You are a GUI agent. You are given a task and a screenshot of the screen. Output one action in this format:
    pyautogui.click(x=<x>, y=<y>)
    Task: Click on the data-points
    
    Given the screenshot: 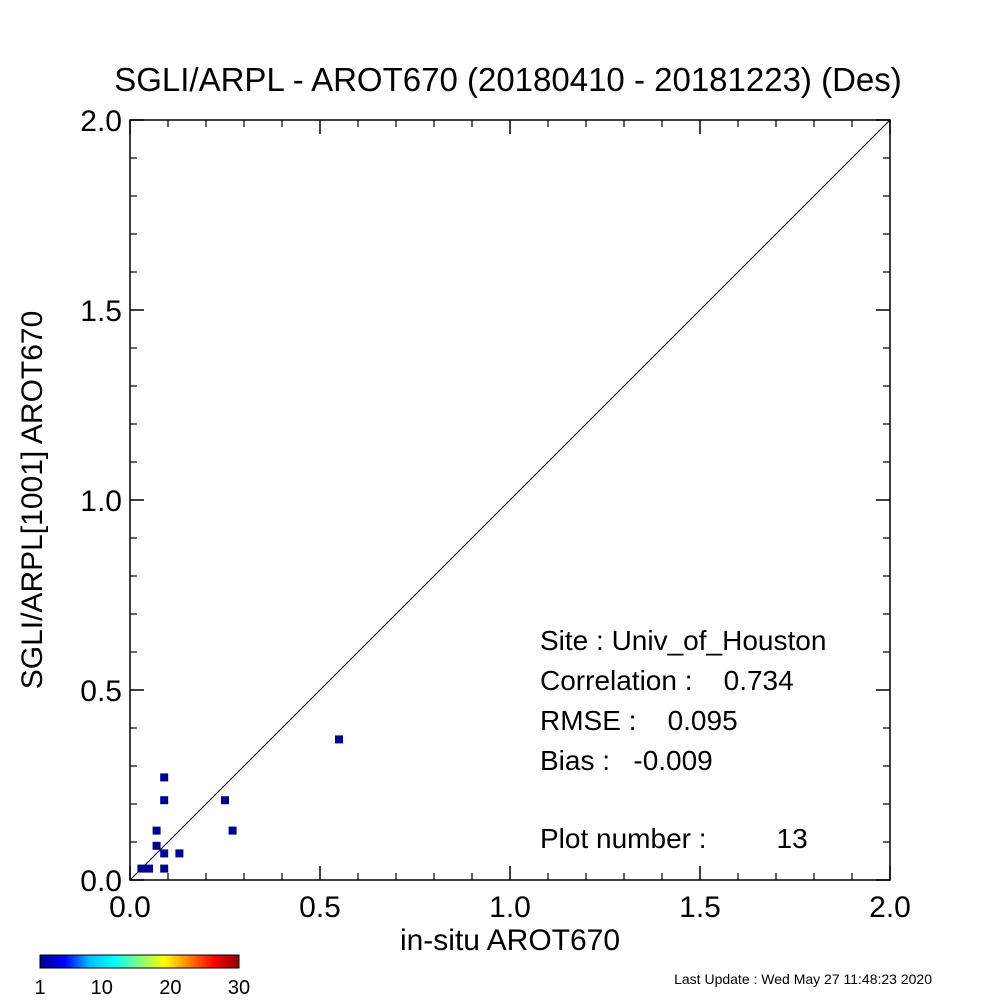 What is the action you would take?
    pyautogui.click(x=240, y=804)
    